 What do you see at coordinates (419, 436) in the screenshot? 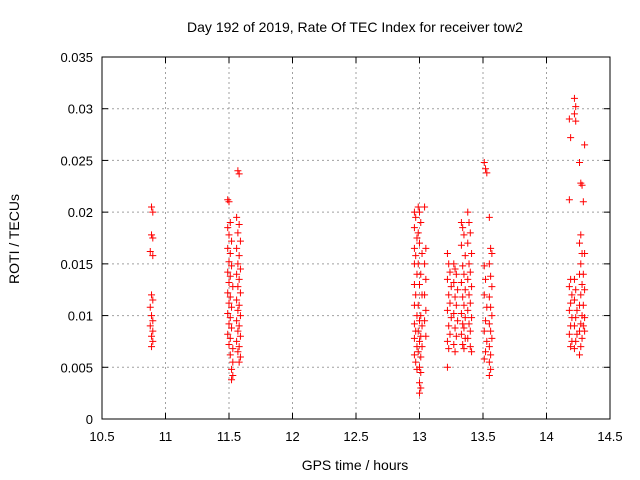
I see `x-tick-label: 13` at bounding box center [419, 436].